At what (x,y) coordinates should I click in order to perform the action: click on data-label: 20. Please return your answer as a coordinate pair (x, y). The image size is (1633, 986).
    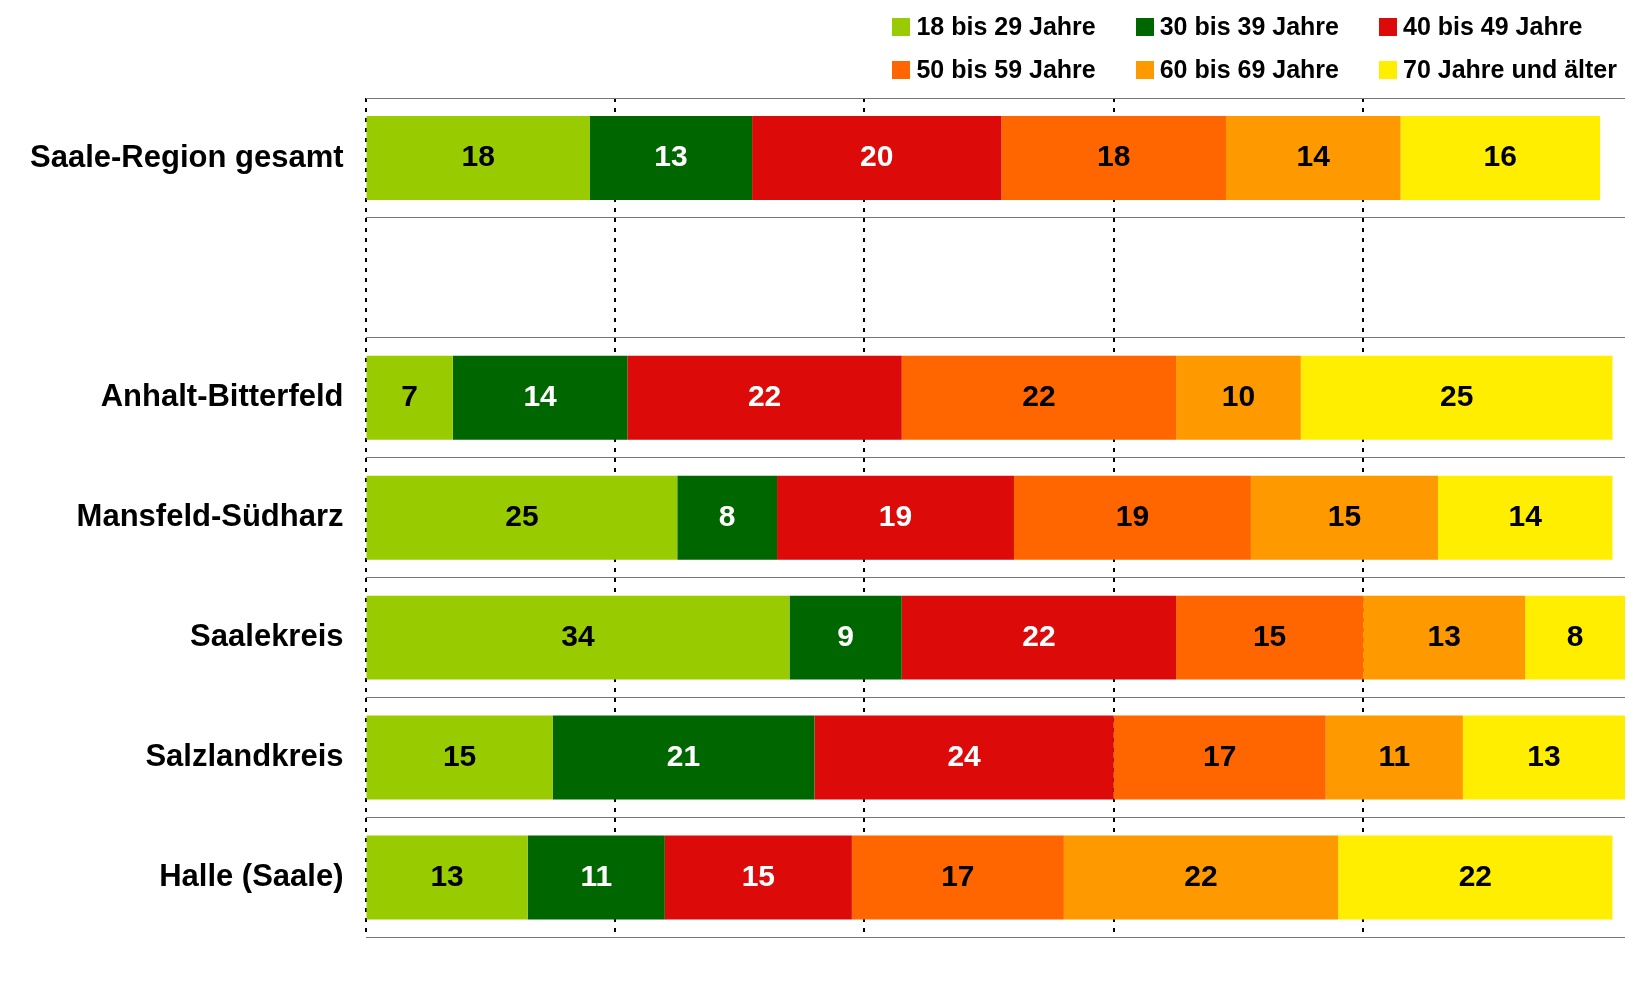
    Looking at the image, I should click on (877, 156).